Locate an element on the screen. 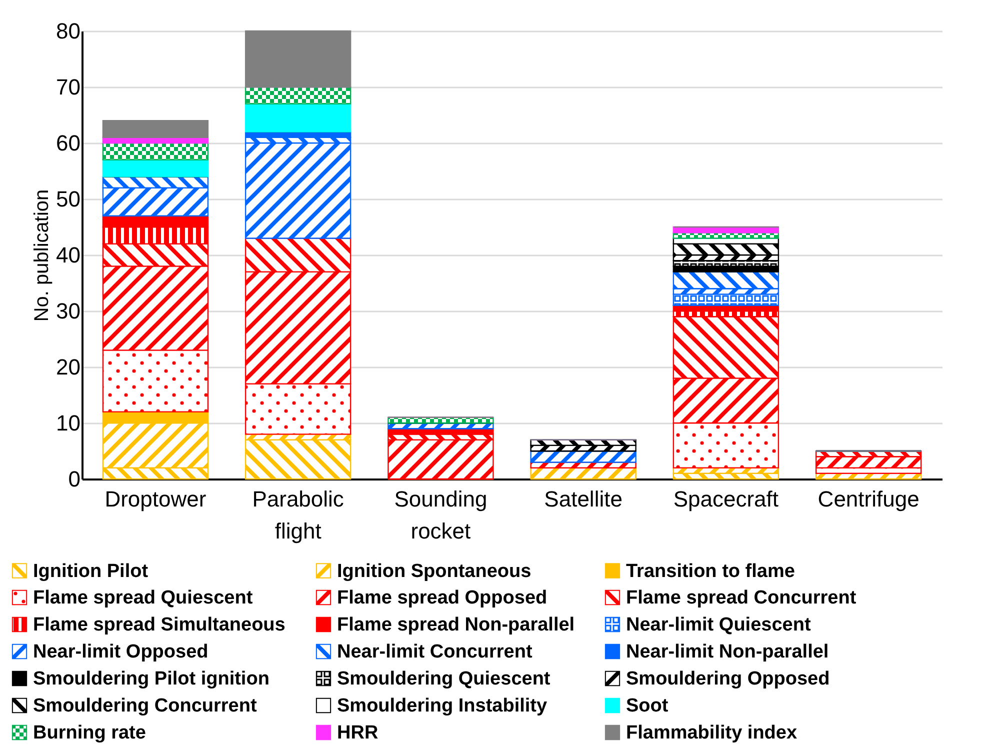 The image size is (989, 754). y-tick-label: 10 is located at coordinates (68, 423).